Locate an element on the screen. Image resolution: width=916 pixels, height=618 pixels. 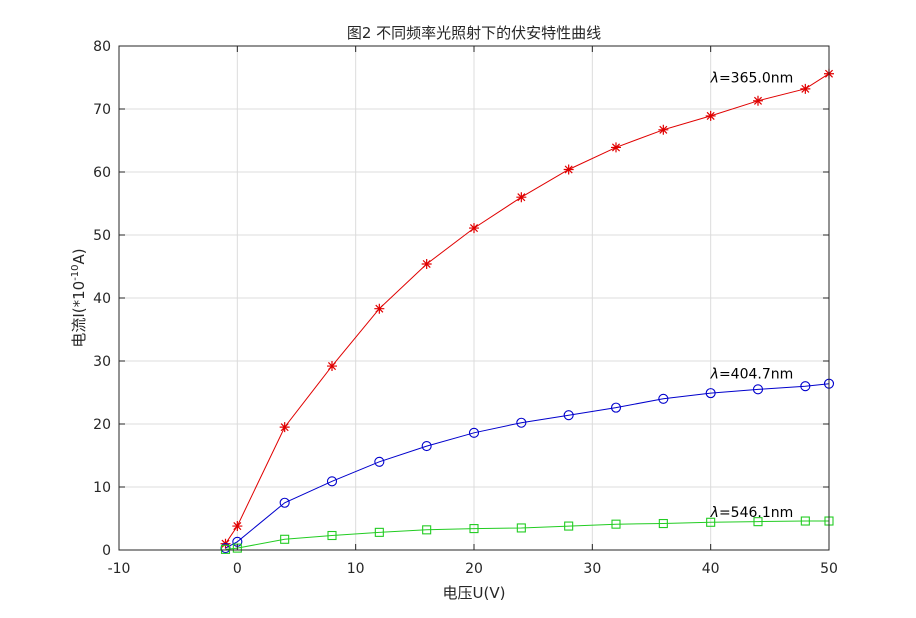
wavelength-value: =365.0nm is located at coordinates (756, 79).